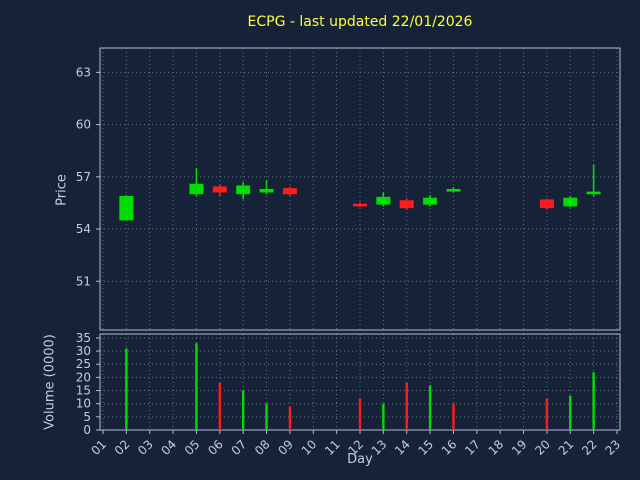  What do you see at coordinates (83, 125) in the screenshot?
I see `price-tick-label: 60` at bounding box center [83, 125].